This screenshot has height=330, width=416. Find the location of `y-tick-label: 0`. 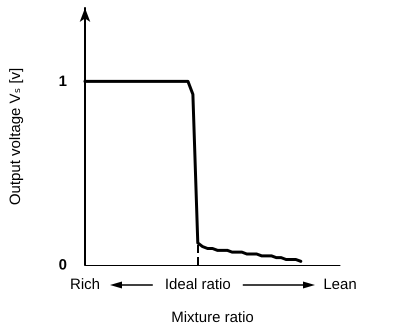

y-tick-label: 0 is located at coordinates (62, 265).